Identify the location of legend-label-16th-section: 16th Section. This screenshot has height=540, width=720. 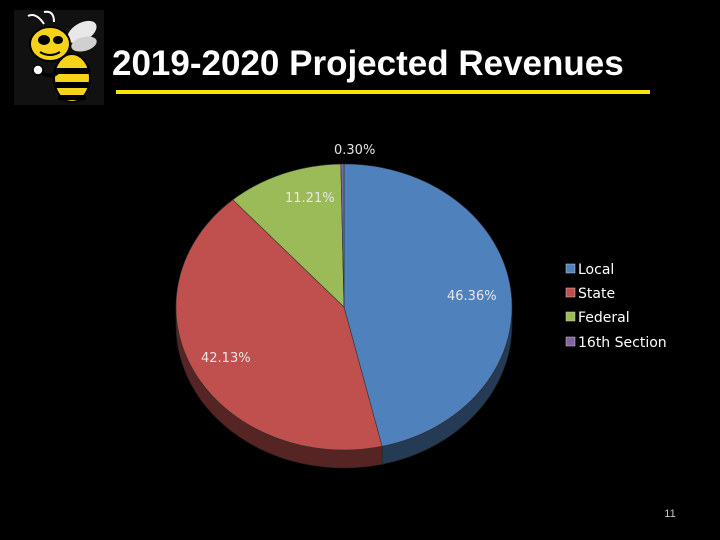
(622, 343).